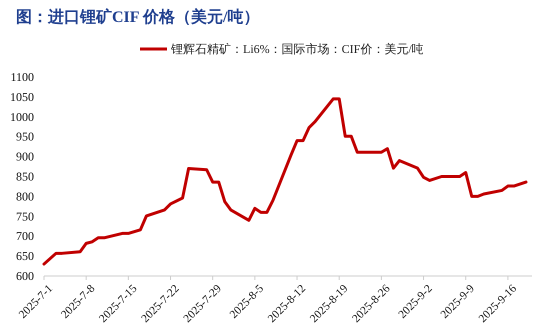 This screenshot has width=550, height=334. Describe the element at coordinates (25, 276) in the screenshot. I see `y-tick-label: 600` at that location.